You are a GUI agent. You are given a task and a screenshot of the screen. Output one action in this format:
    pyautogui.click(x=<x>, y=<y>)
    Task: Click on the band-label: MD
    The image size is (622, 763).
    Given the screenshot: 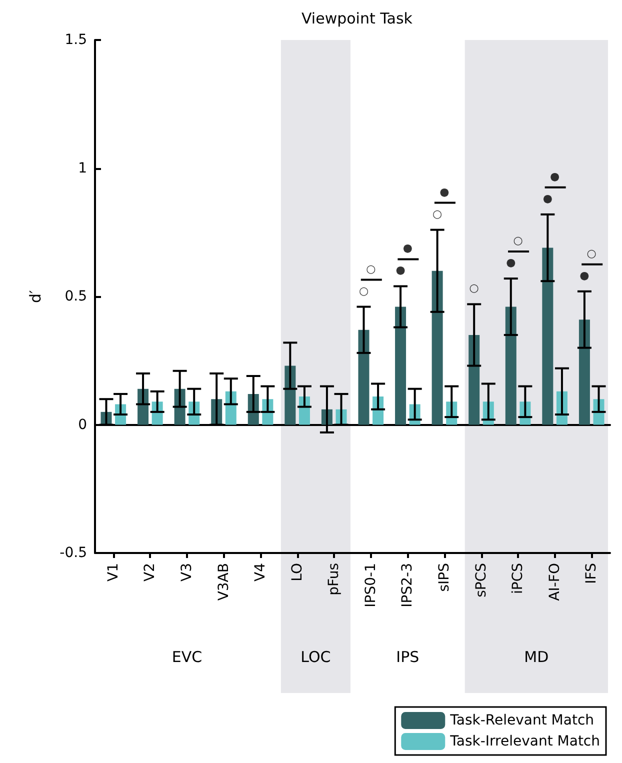 What is the action you would take?
    pyautogui.click(x=536, y=657)
    